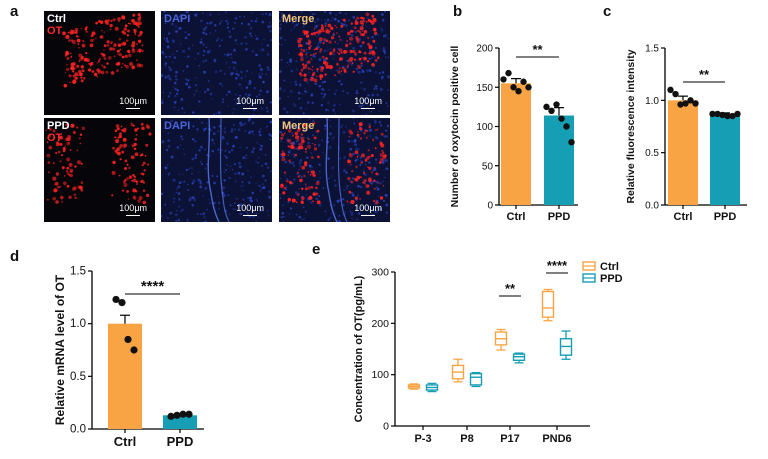  Describe the element at coordinates (133, 209) in the screenshot. I see `scale-bar: 100μm` at that location.